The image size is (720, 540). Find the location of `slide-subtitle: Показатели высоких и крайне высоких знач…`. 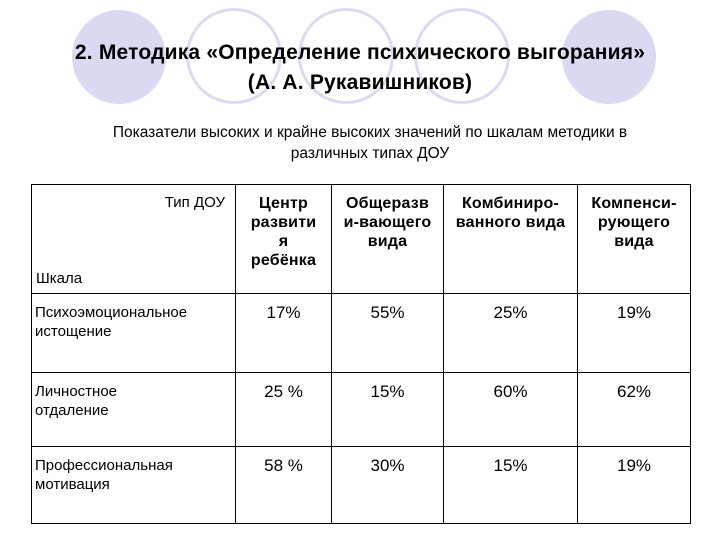

slide-subtitle: Показатели высоких и крайне высоких знач… is located at coordinates (370, 143).